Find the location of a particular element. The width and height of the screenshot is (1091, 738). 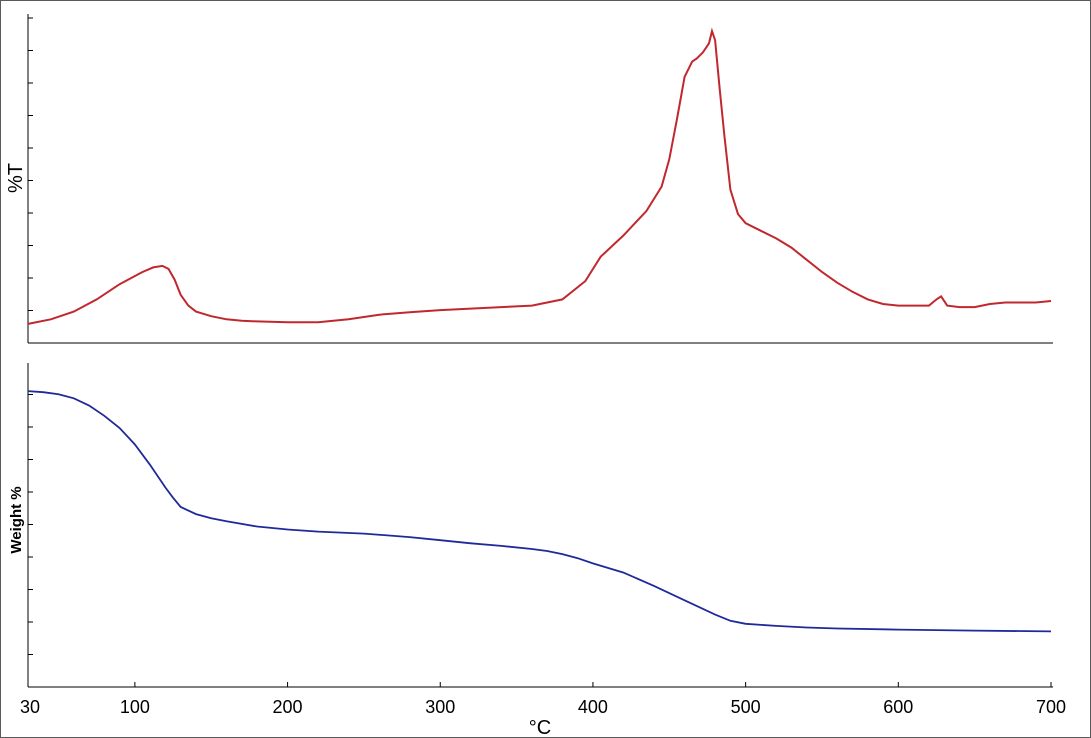

x-tick-label-700: 700 is located at coordinates (1051, 707).